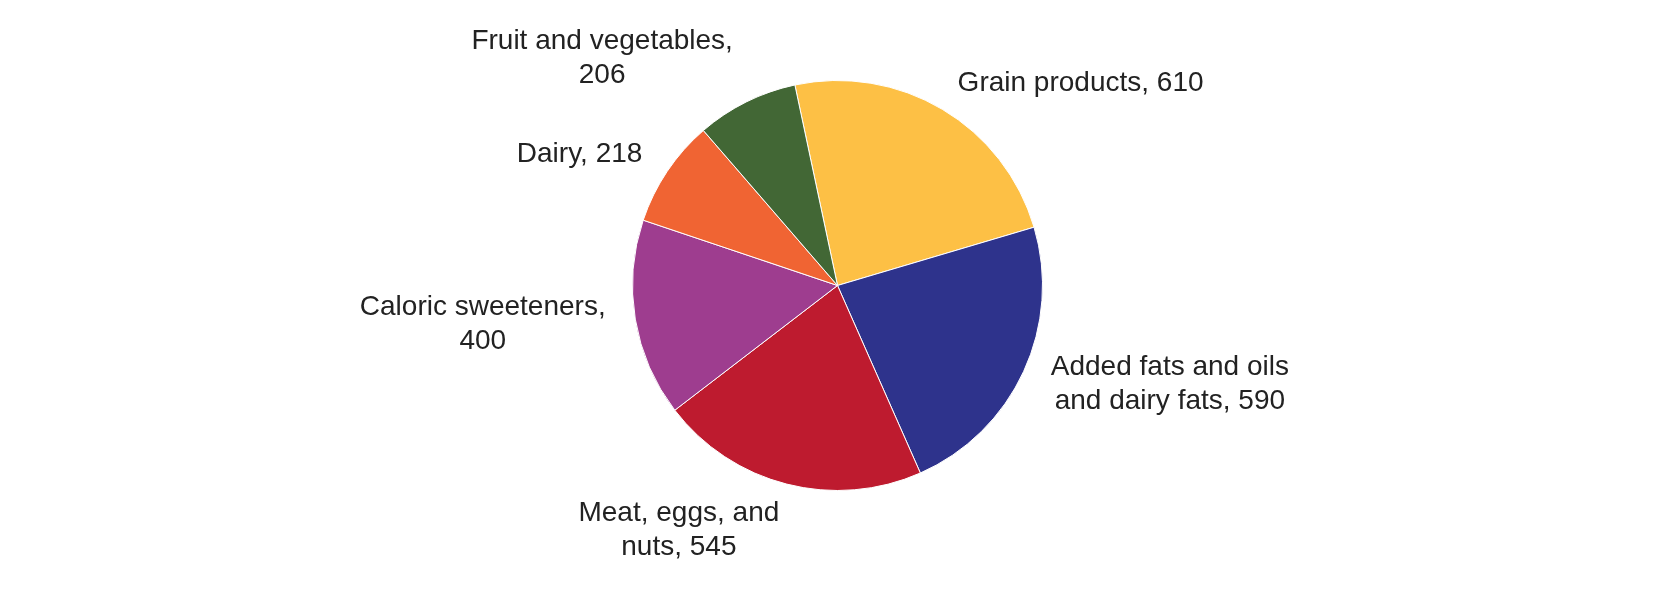  Describe the element at coordinates (579, 153) in the screenshot. I see `slice-label: Dairy, 218` at that location.